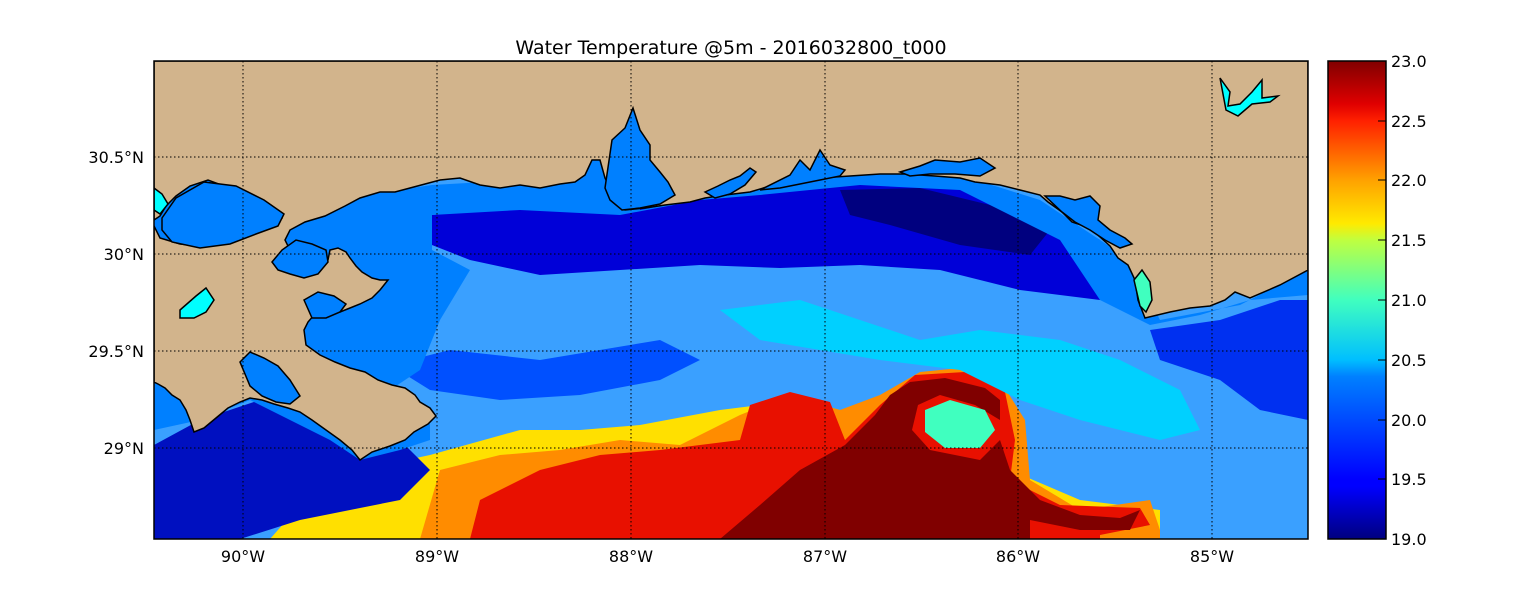  I want to click on cold-navy-core, so click(945, 221).